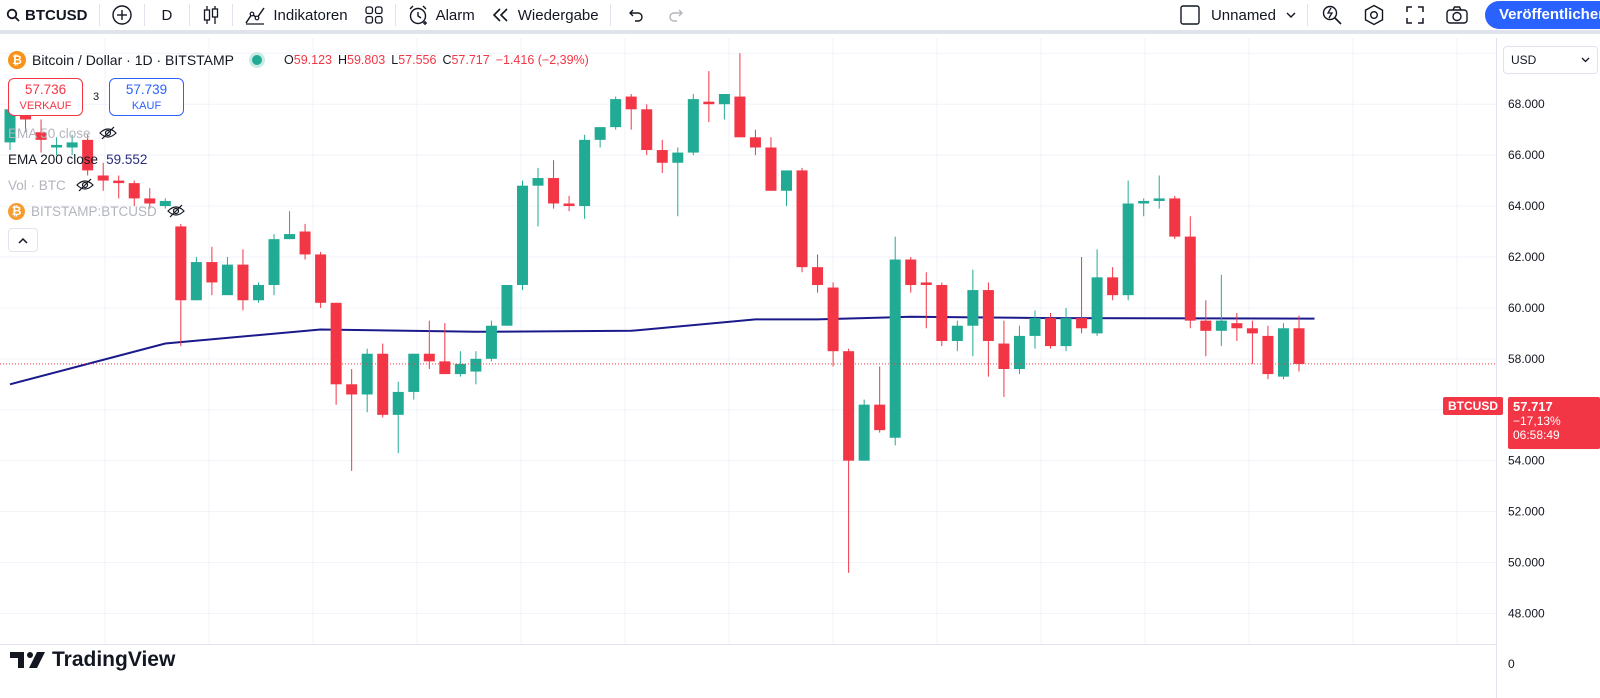 Image resolution: width=1600 pixels, height=698 pixels. Describe the element at coordinates (301, 185) in the screenshot. I see `volume-legend-row: Vol · BTC` at that location.